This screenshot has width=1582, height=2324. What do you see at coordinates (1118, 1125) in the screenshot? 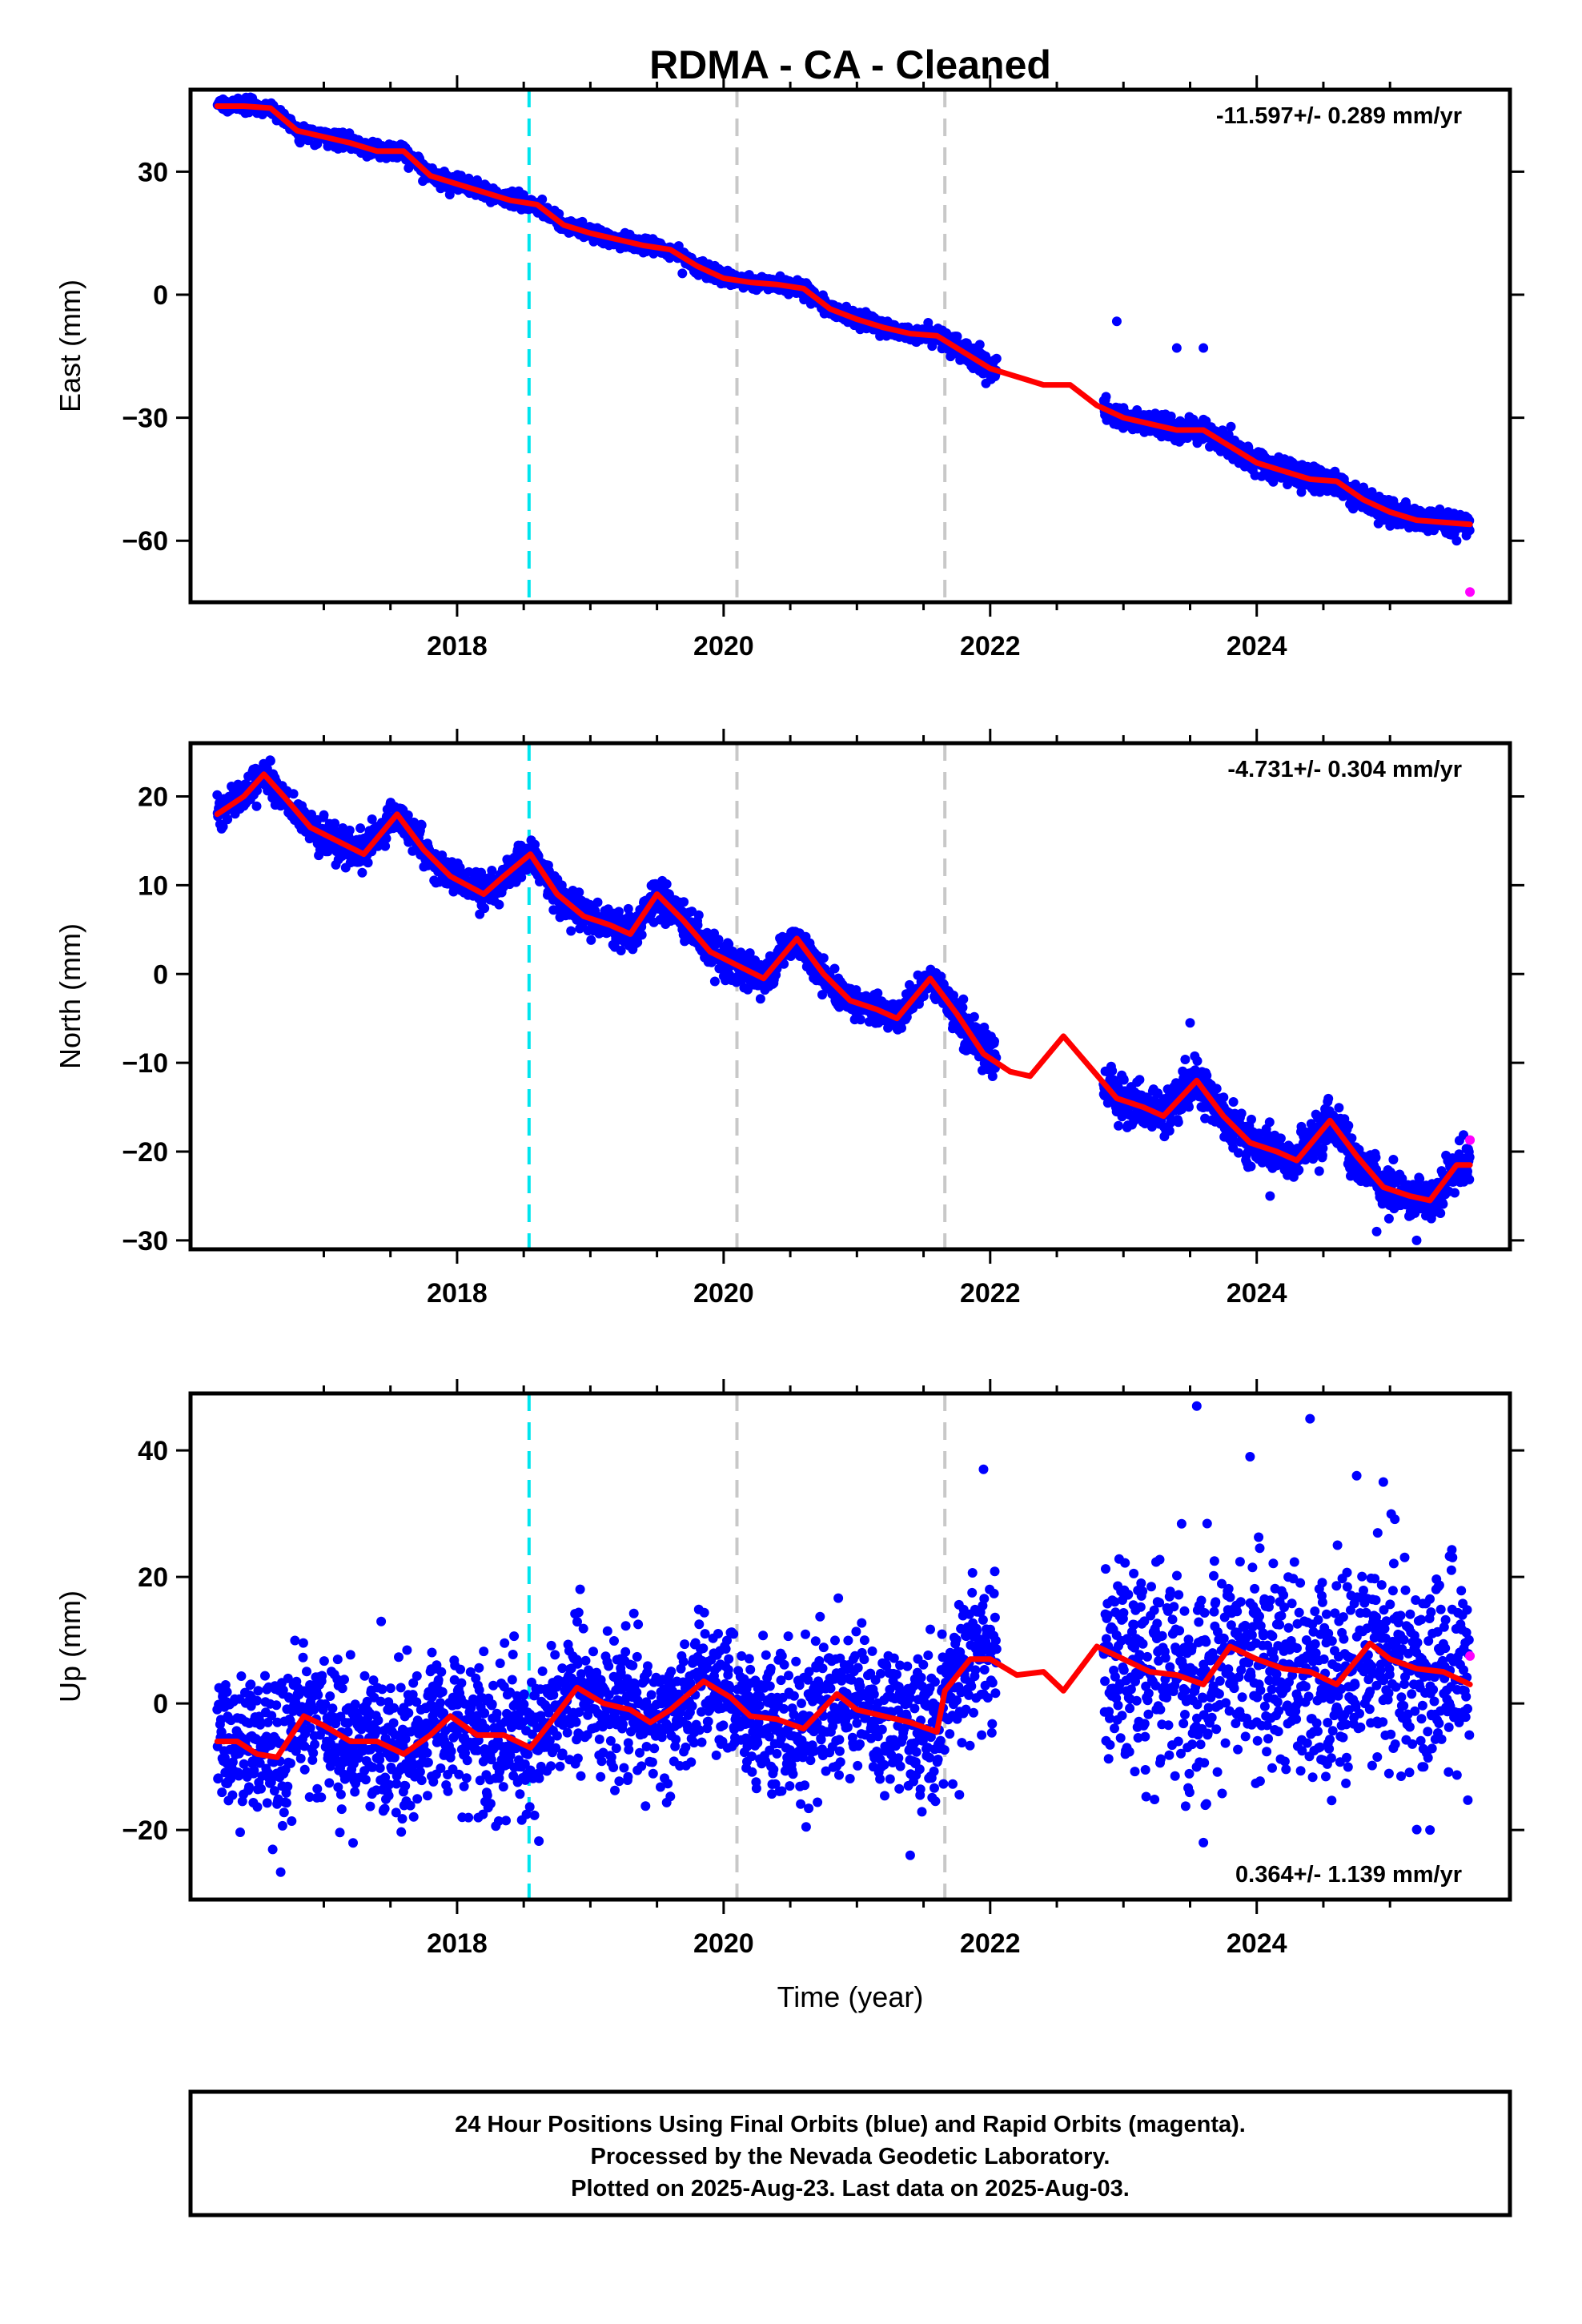
I see `data-point-1982` at bounding box center [1118, 1125].